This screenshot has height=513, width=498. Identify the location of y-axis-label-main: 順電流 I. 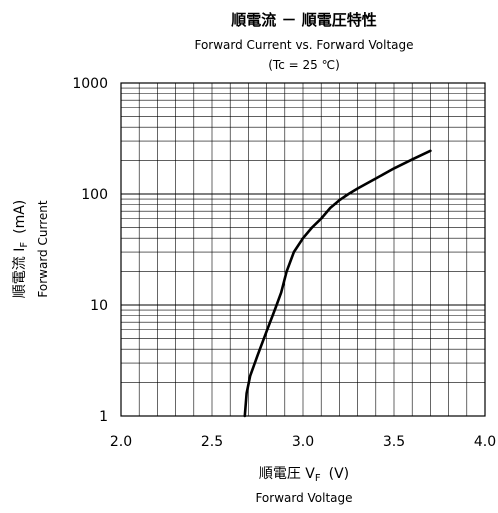
(20, 273).